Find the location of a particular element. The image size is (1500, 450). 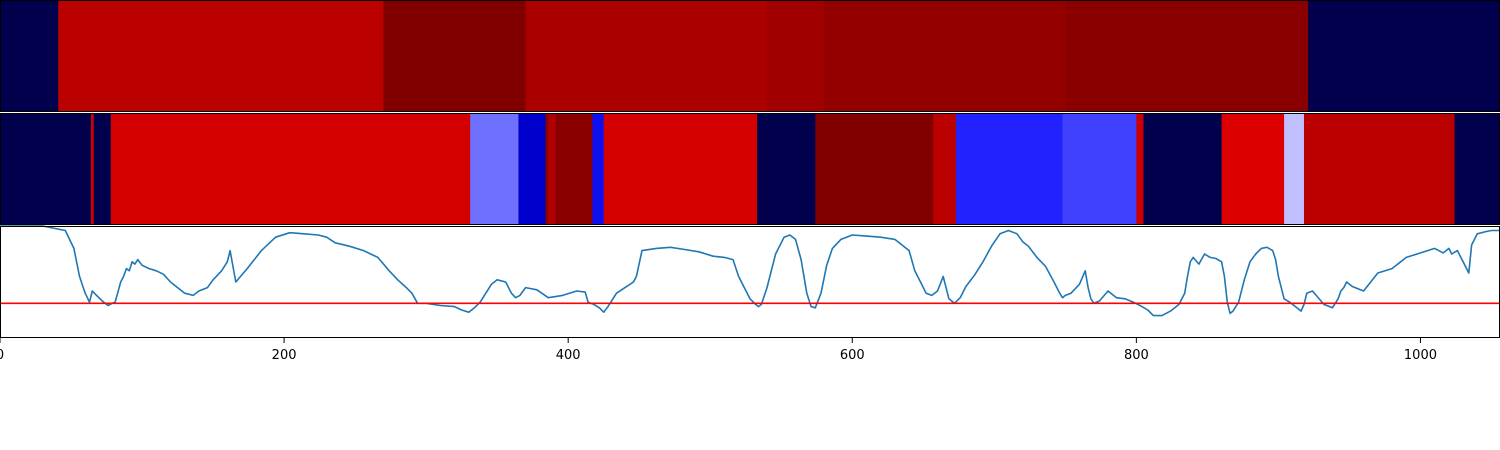

x-tick-label: 400 is located at coordinates (568, 355).